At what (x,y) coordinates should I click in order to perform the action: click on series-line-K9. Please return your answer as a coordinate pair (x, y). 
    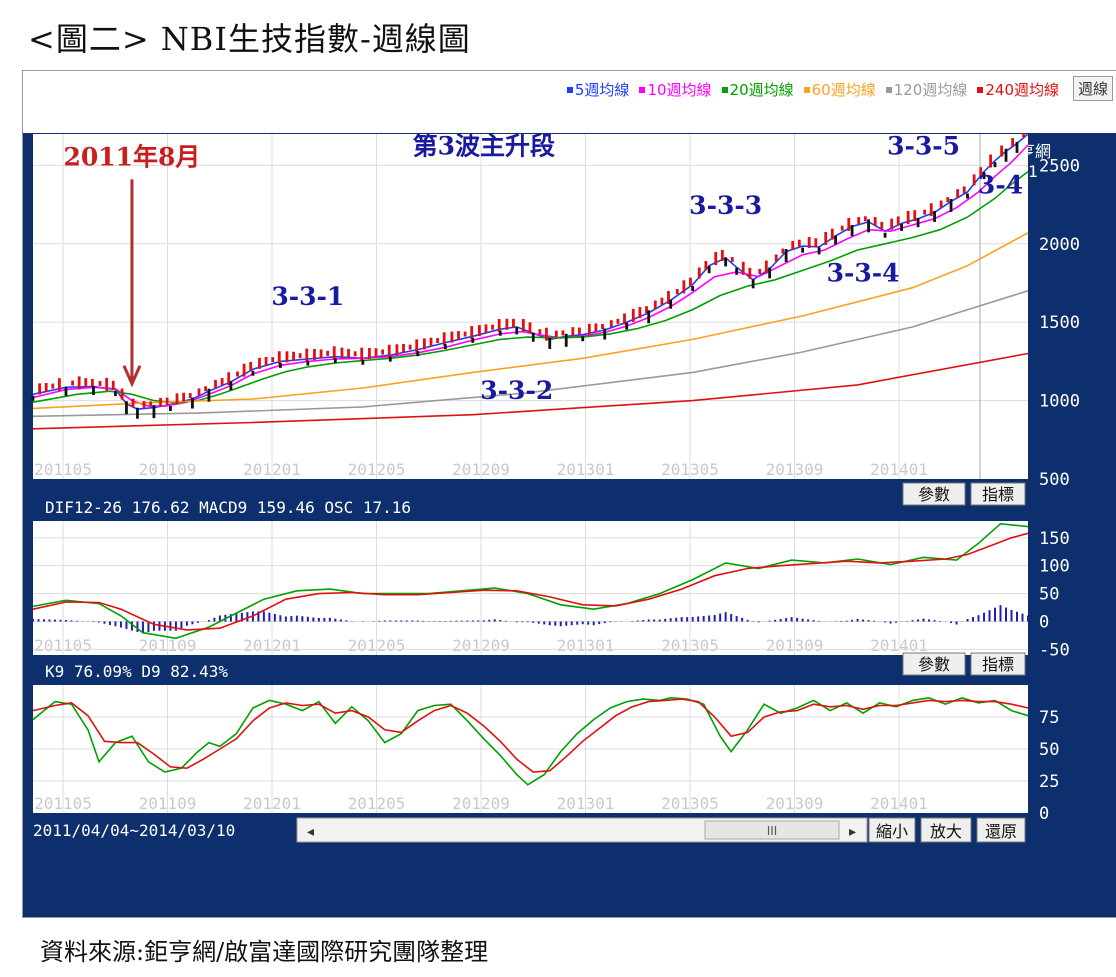
    Looking at the image, I should click on (530, 741).